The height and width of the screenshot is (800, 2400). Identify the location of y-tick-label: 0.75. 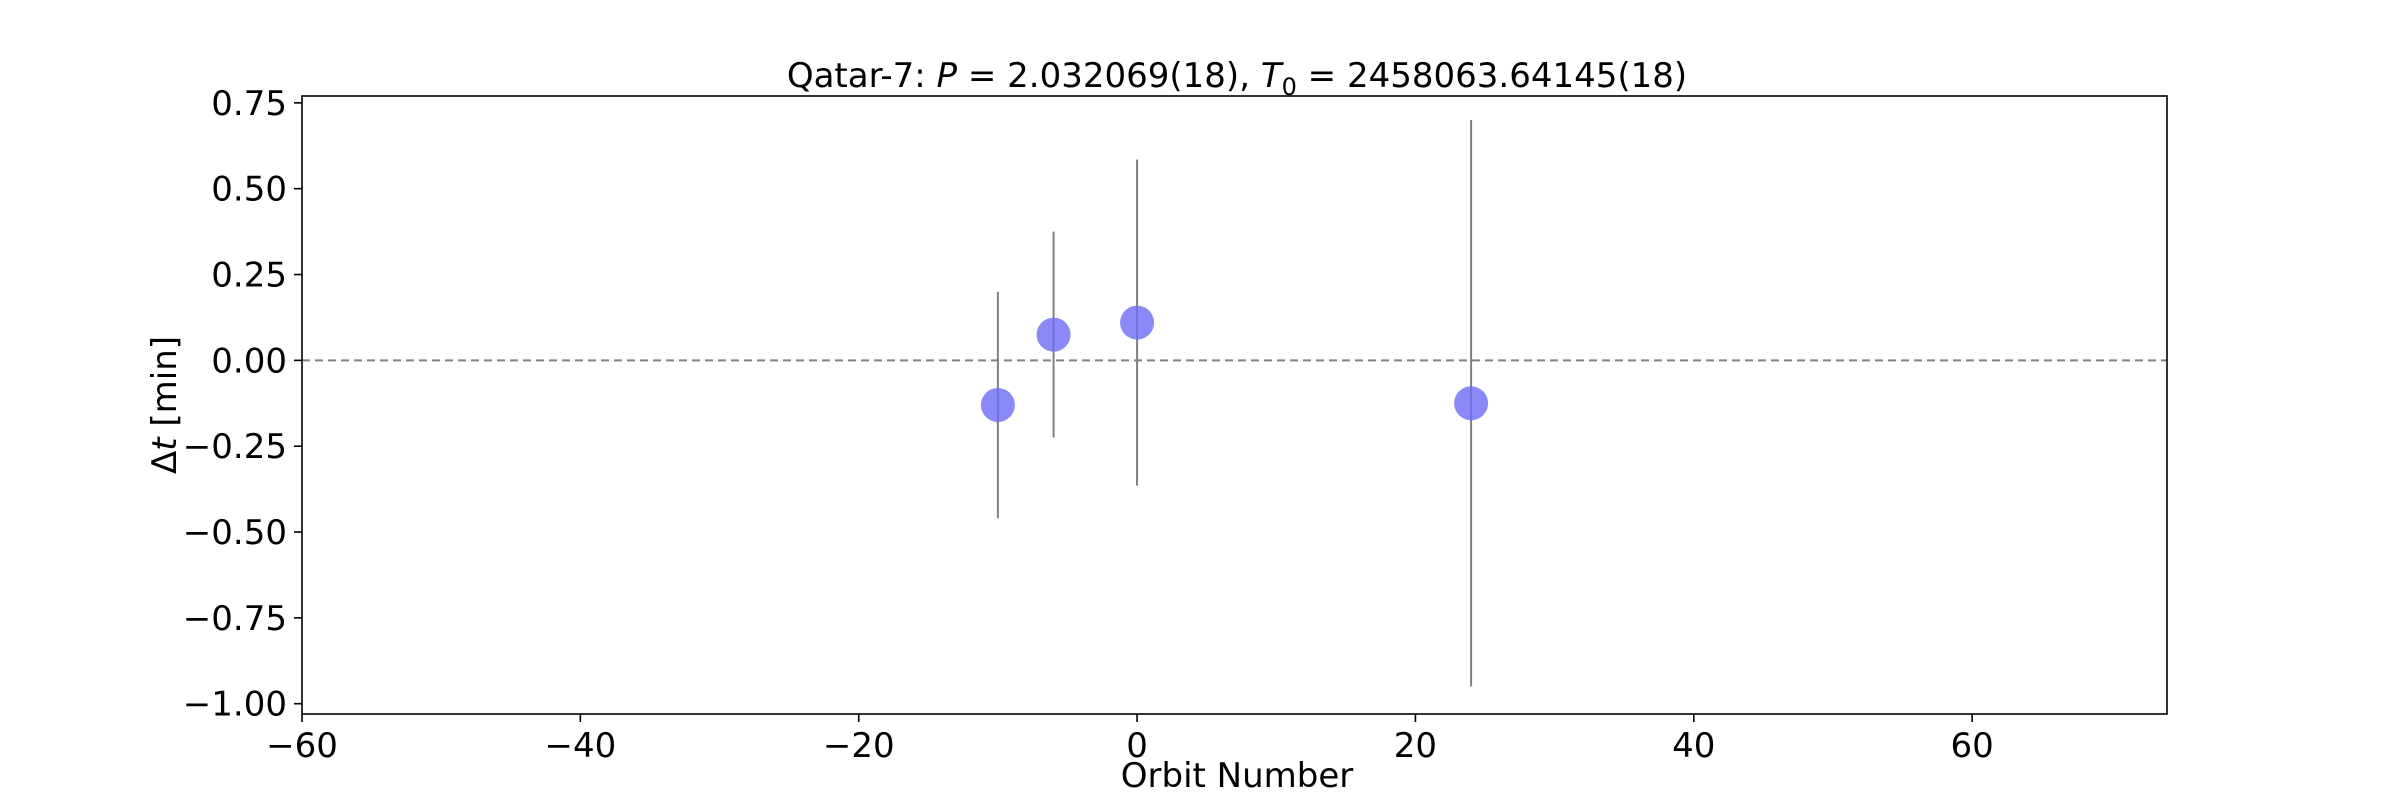
(249, 104).